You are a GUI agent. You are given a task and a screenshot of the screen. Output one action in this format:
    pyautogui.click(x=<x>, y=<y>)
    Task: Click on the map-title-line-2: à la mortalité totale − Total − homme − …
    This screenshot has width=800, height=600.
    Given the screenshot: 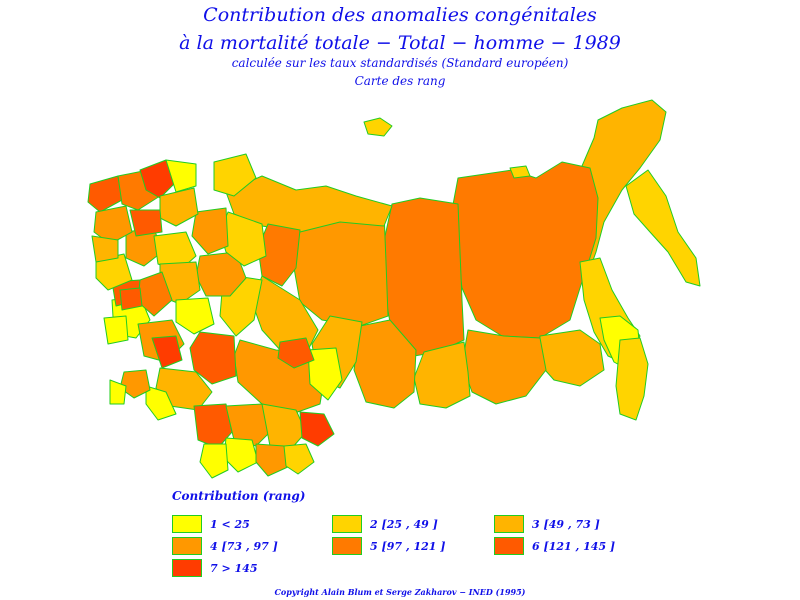 What is the action you would take?
    pyautogui.click(x=400, y=43)
    